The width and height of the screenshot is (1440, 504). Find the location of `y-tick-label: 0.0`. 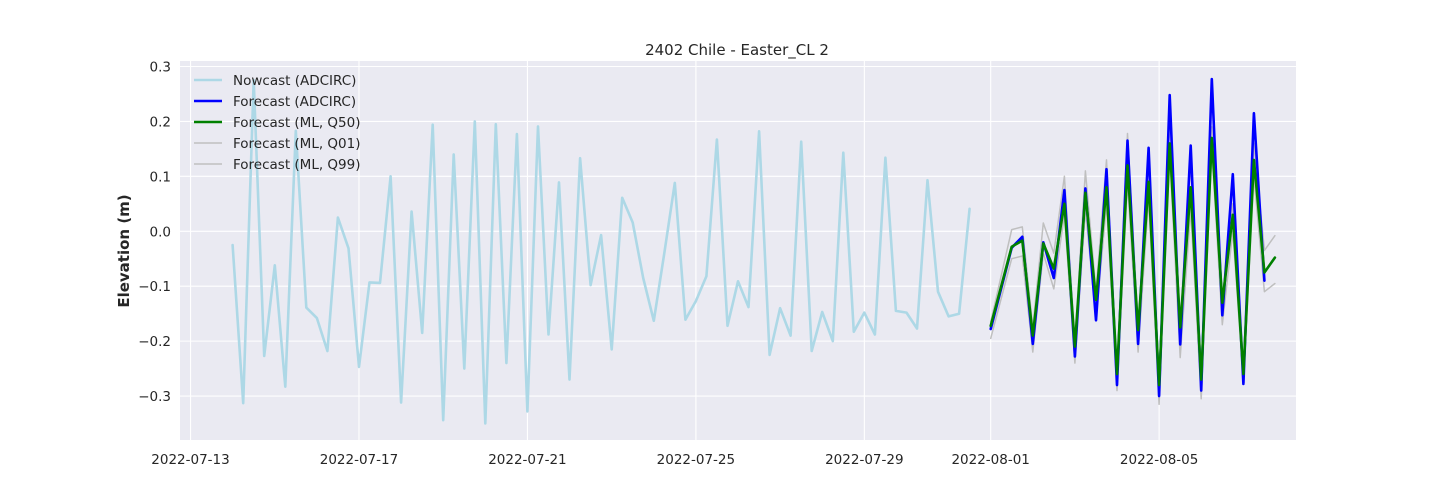

y-tick-label: 0.0 is located at coordinates (160, 232).